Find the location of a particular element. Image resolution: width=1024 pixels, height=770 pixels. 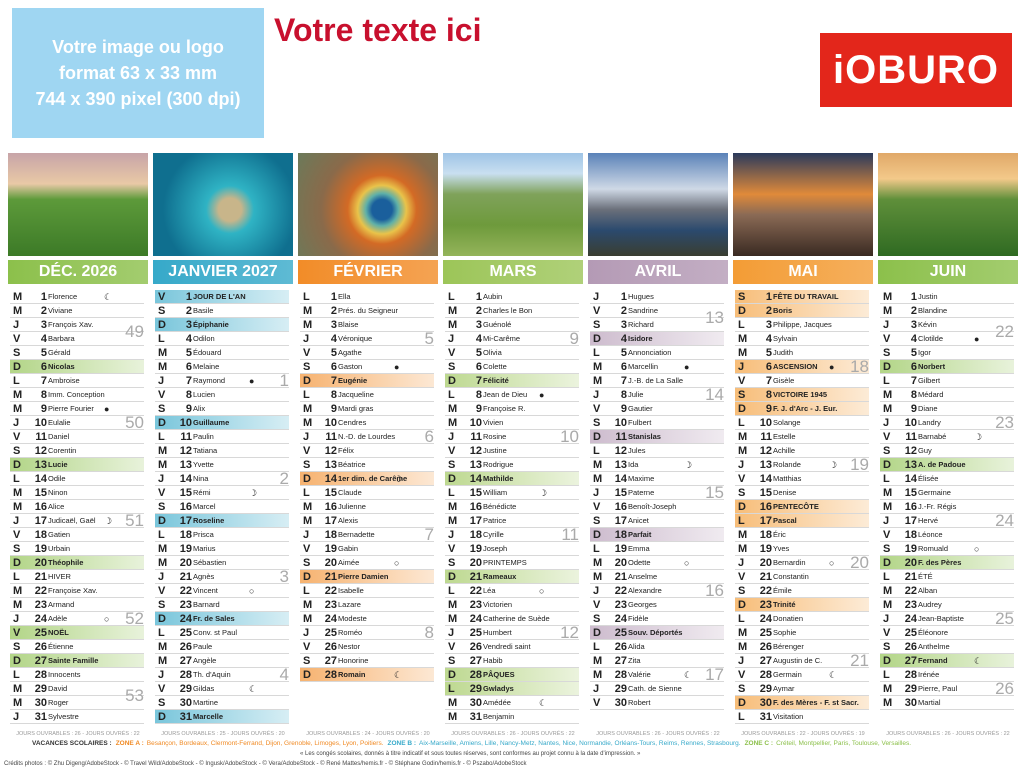

week-number: 50 is located at coordinates (134, 422).